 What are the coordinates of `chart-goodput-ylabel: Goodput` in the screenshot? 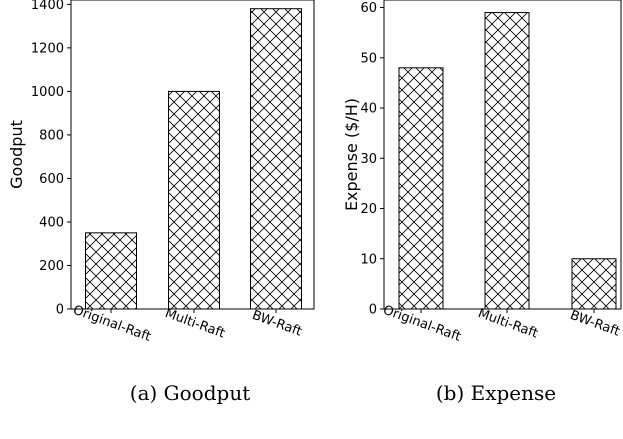 It's located at (16, 154).